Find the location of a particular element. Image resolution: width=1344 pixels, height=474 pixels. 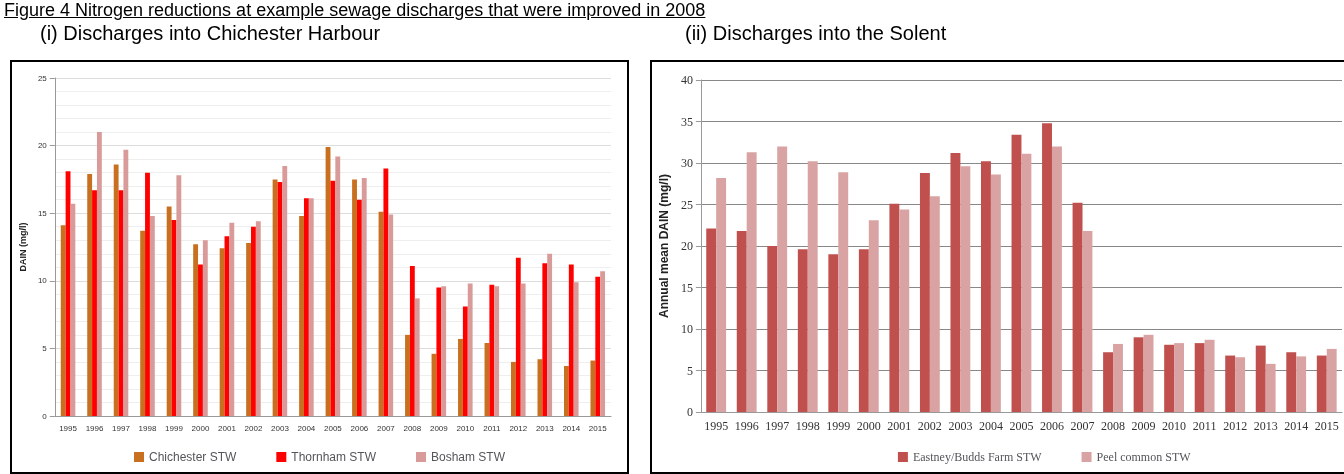

chart-title: (ii) Discharges into the Solent is located at coordinates (816, 33).